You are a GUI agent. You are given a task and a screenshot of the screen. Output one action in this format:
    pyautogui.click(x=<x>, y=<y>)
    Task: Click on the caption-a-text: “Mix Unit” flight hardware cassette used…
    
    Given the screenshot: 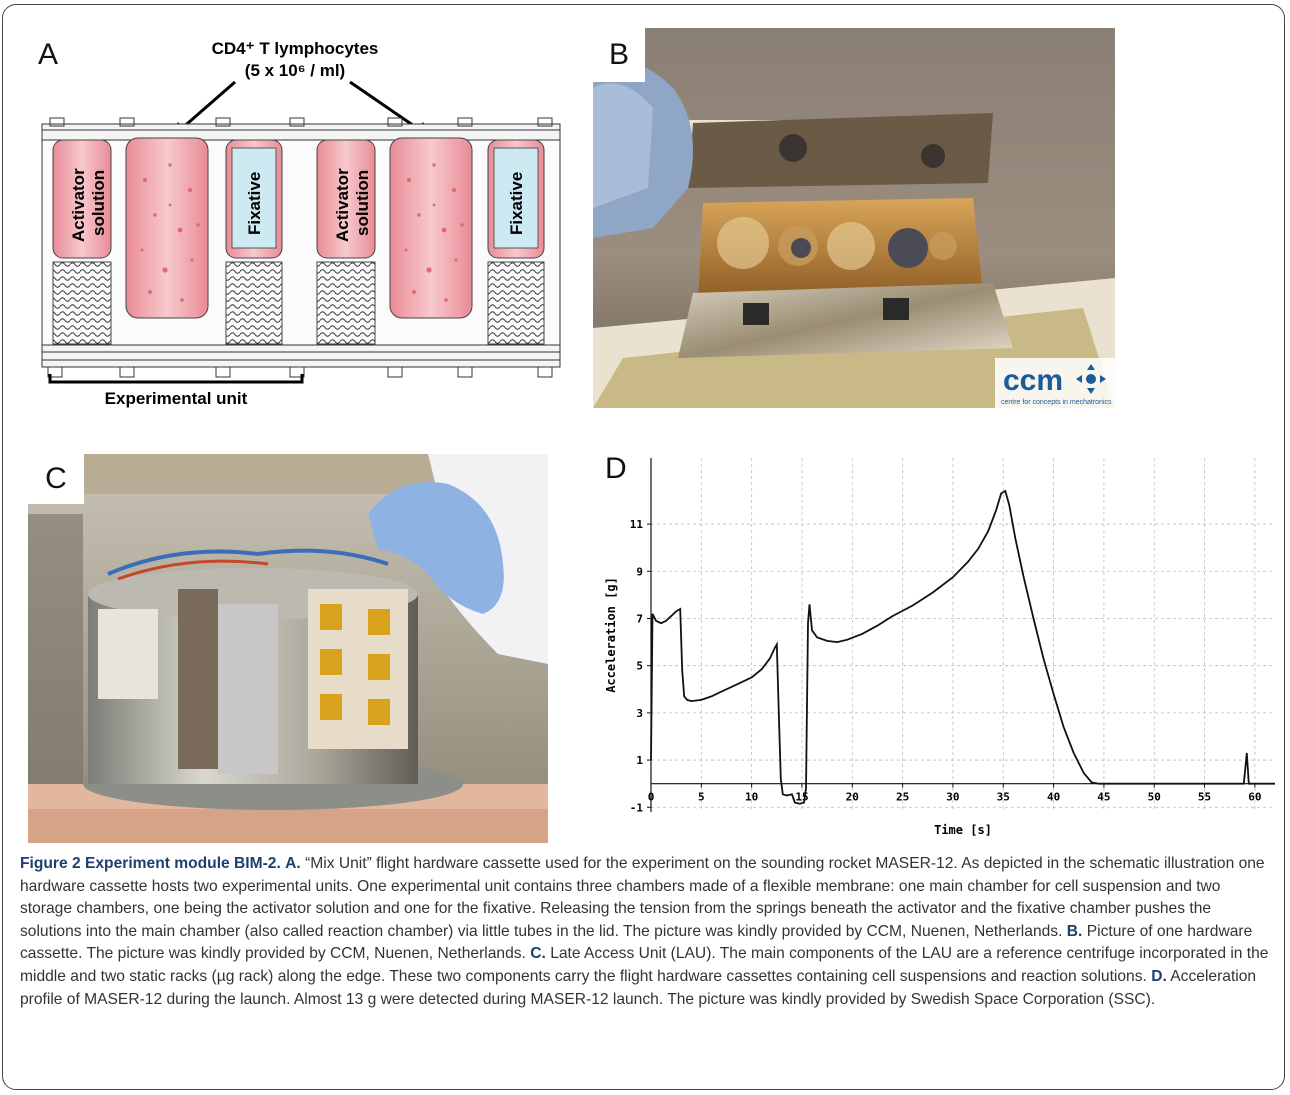 What is the action you would take?
    pyautogui.click(x=642, y=897)
    